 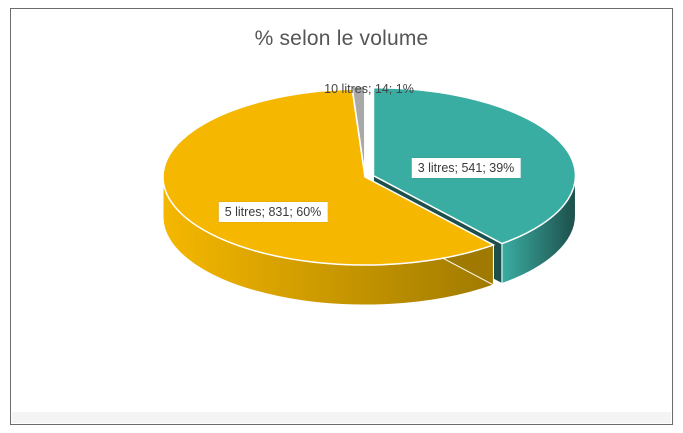 I want to click on bottom-strip, so click(x=341, y=417).